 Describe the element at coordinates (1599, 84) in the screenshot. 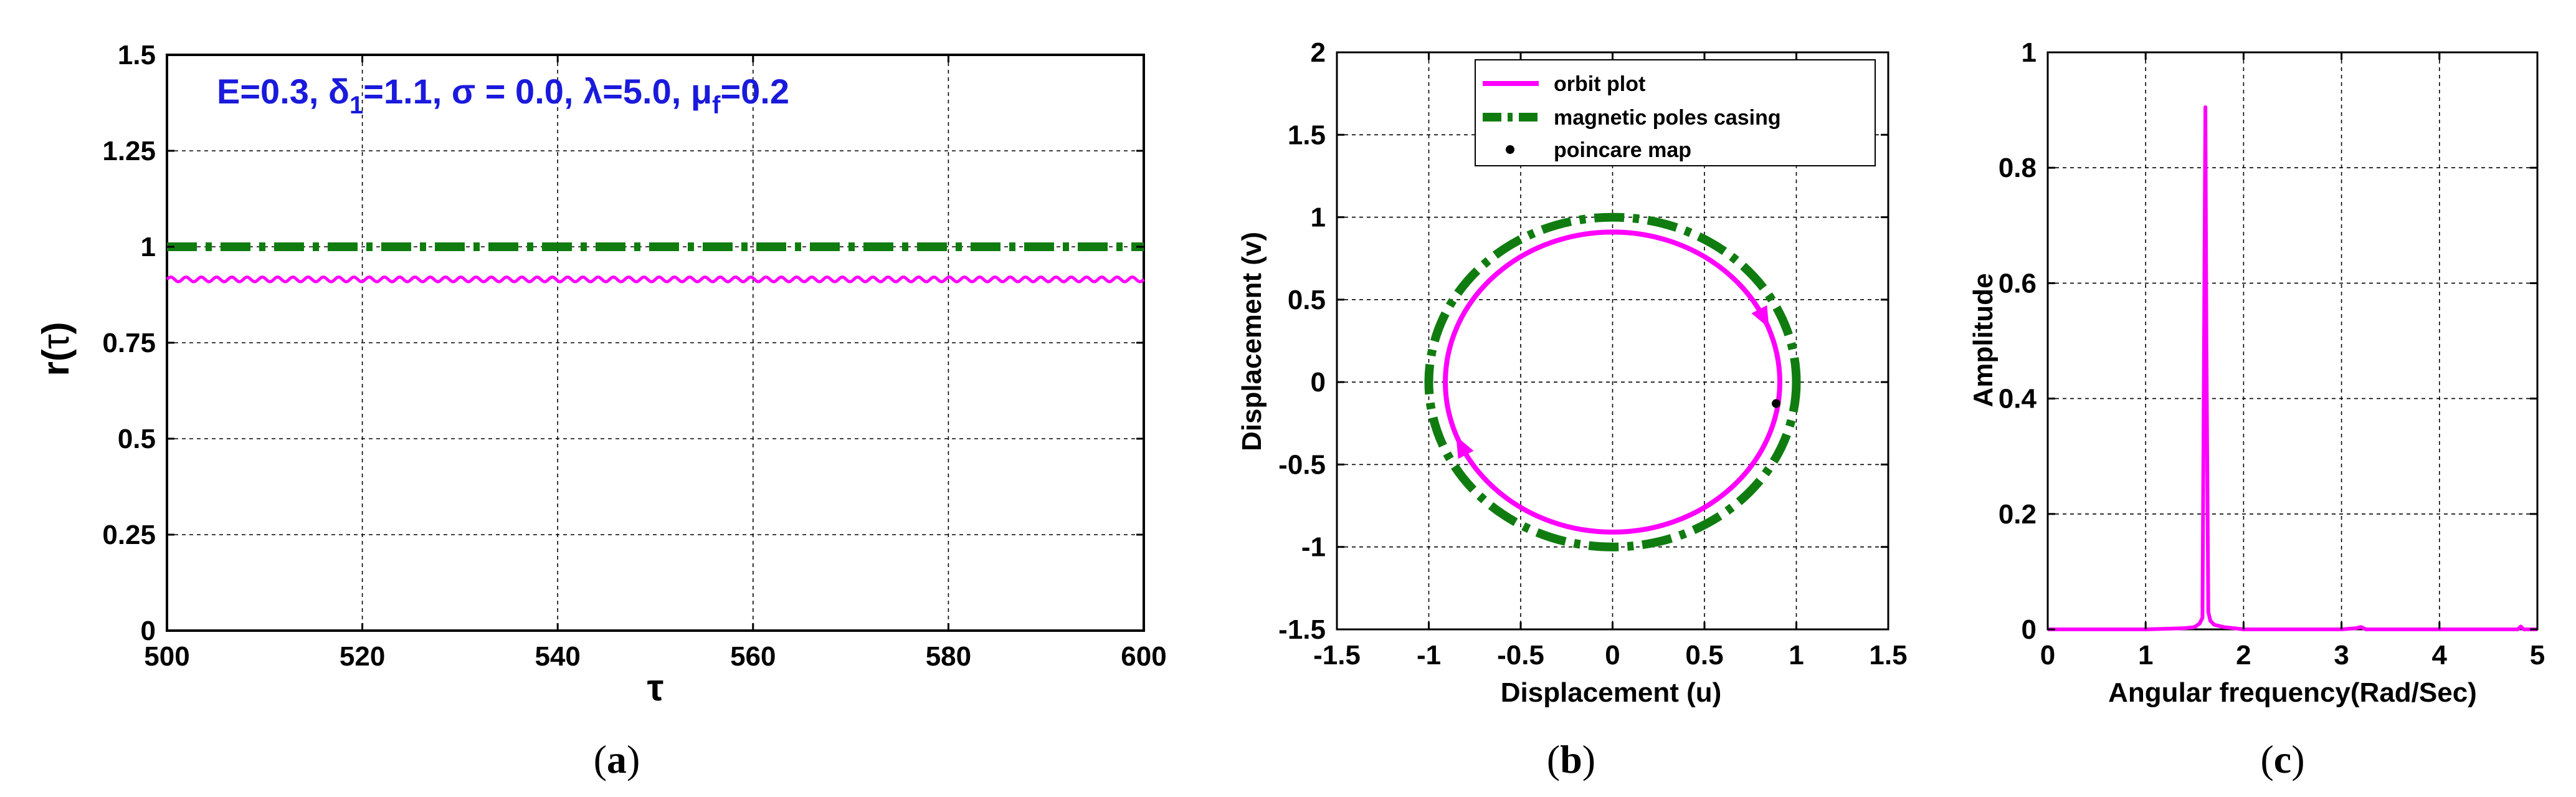

I see `legend-orbit-label: orbit plot` at that location.